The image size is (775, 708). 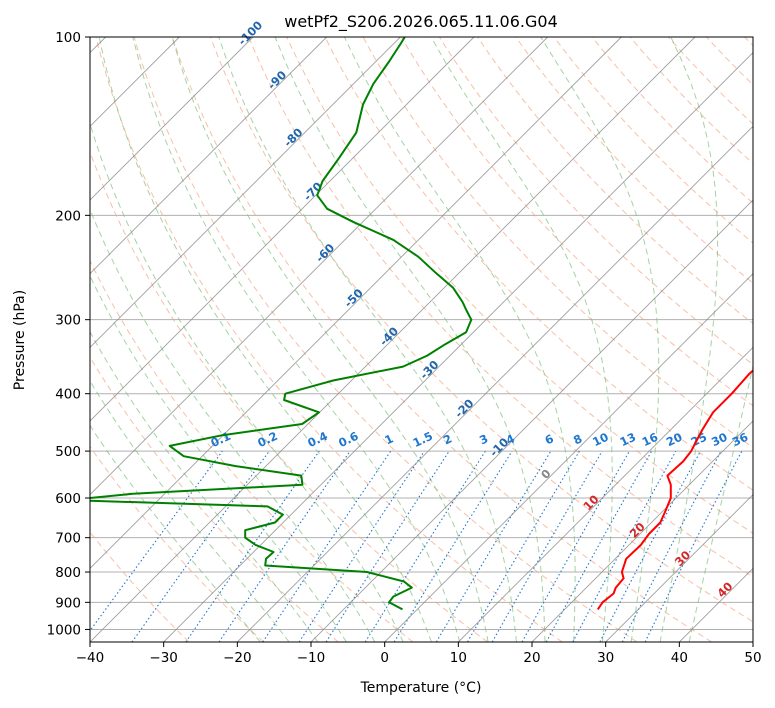 What do you see at coordinates (531, 658) in the screenshot?
I see `x-tick-label: 20` at bounding box center [531, 658].